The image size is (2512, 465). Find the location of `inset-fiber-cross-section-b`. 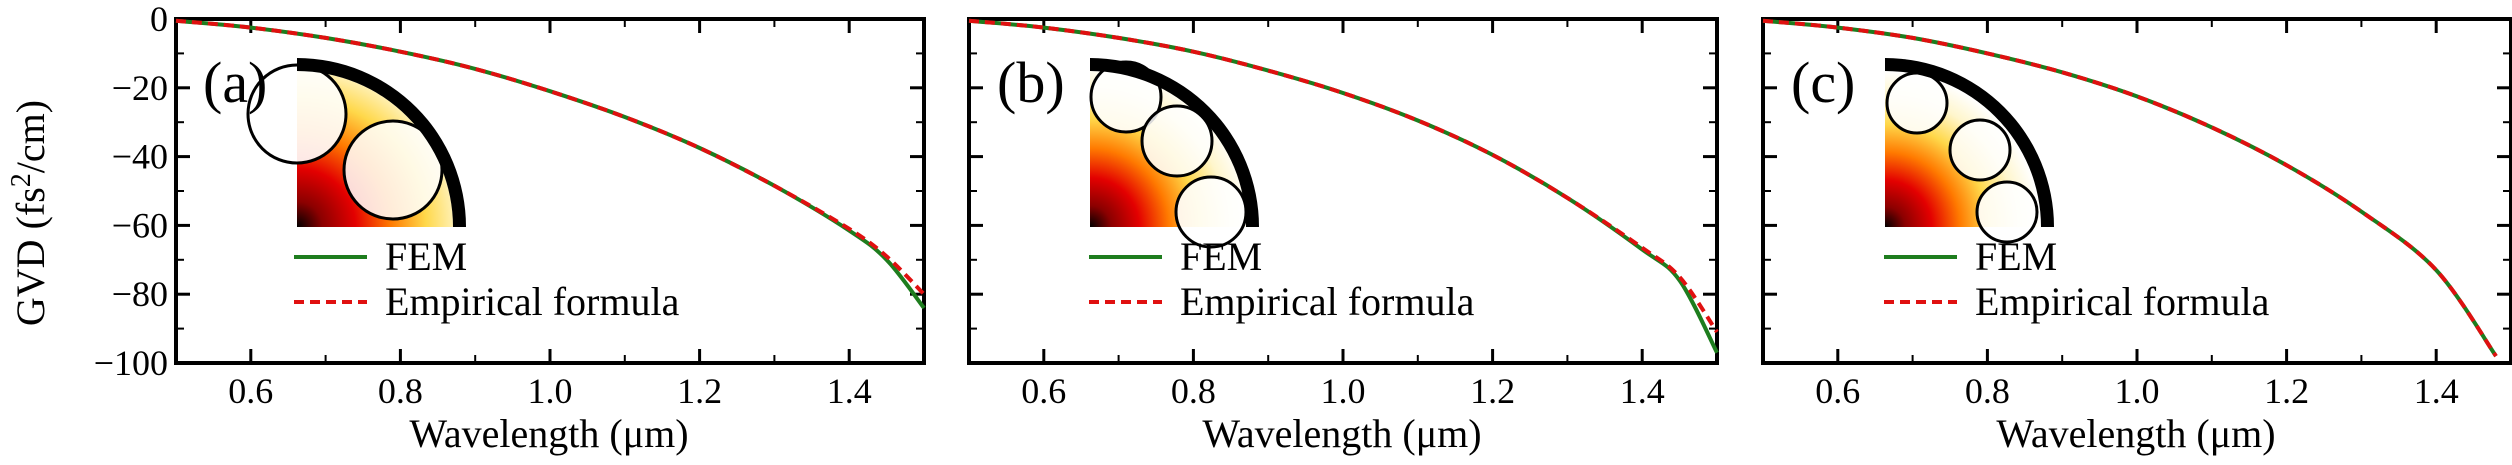

inset-fiber-cross-section-b is located at coordinates (1174, 153).